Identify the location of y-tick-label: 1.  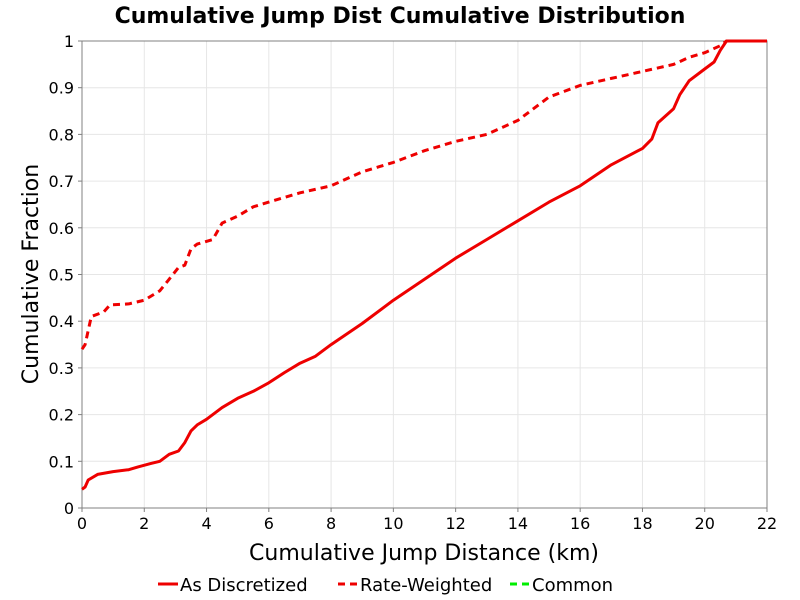
(69, 41).